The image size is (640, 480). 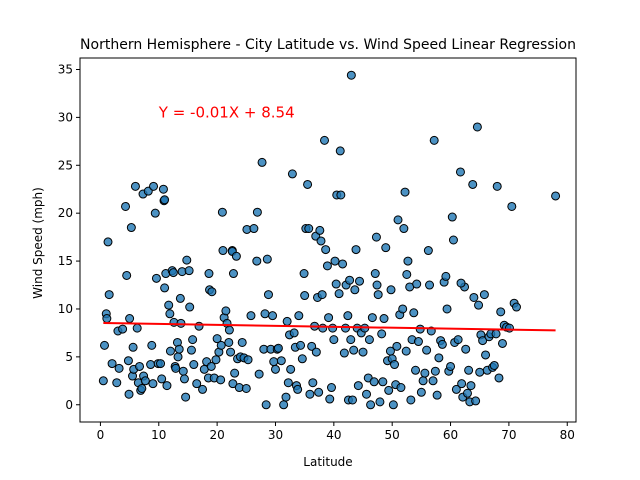 What do you see at coordinates (65, 117) in the screenshot?
I see `y-tick-label: 30` at bounding box center [65, 117].